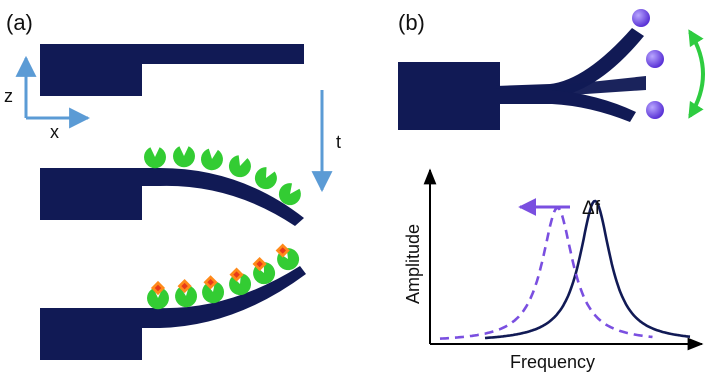  What do you see at coordinates (546, 273) in the screenshot?
I see `shifted-resonance-curve` at bounding box center [546, 273].